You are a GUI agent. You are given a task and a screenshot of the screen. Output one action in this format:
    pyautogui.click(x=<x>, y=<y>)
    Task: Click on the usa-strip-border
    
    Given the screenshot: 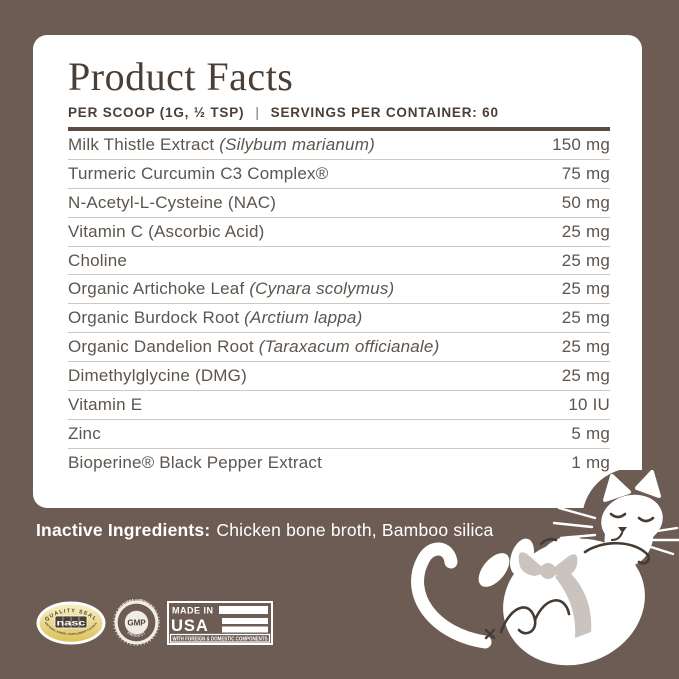 What is the action you would take?
    pyautogui.click(x=220, y=638)
    